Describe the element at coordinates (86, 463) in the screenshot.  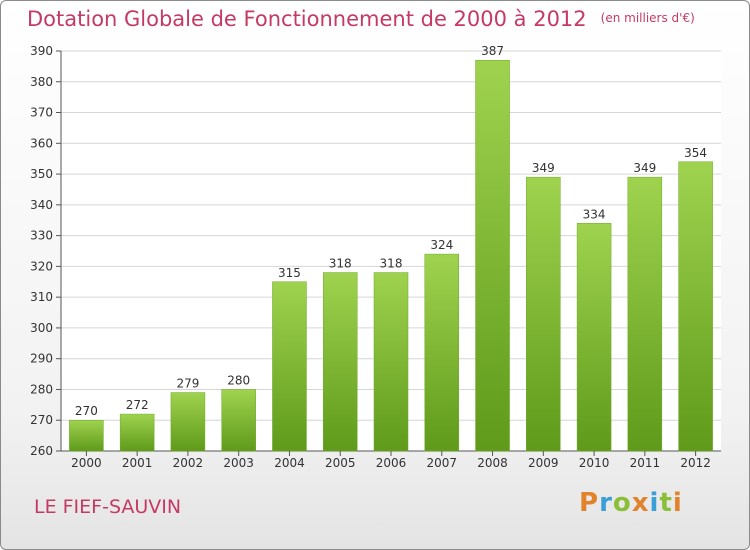
I see `x-tick-label: 2000` at that location.